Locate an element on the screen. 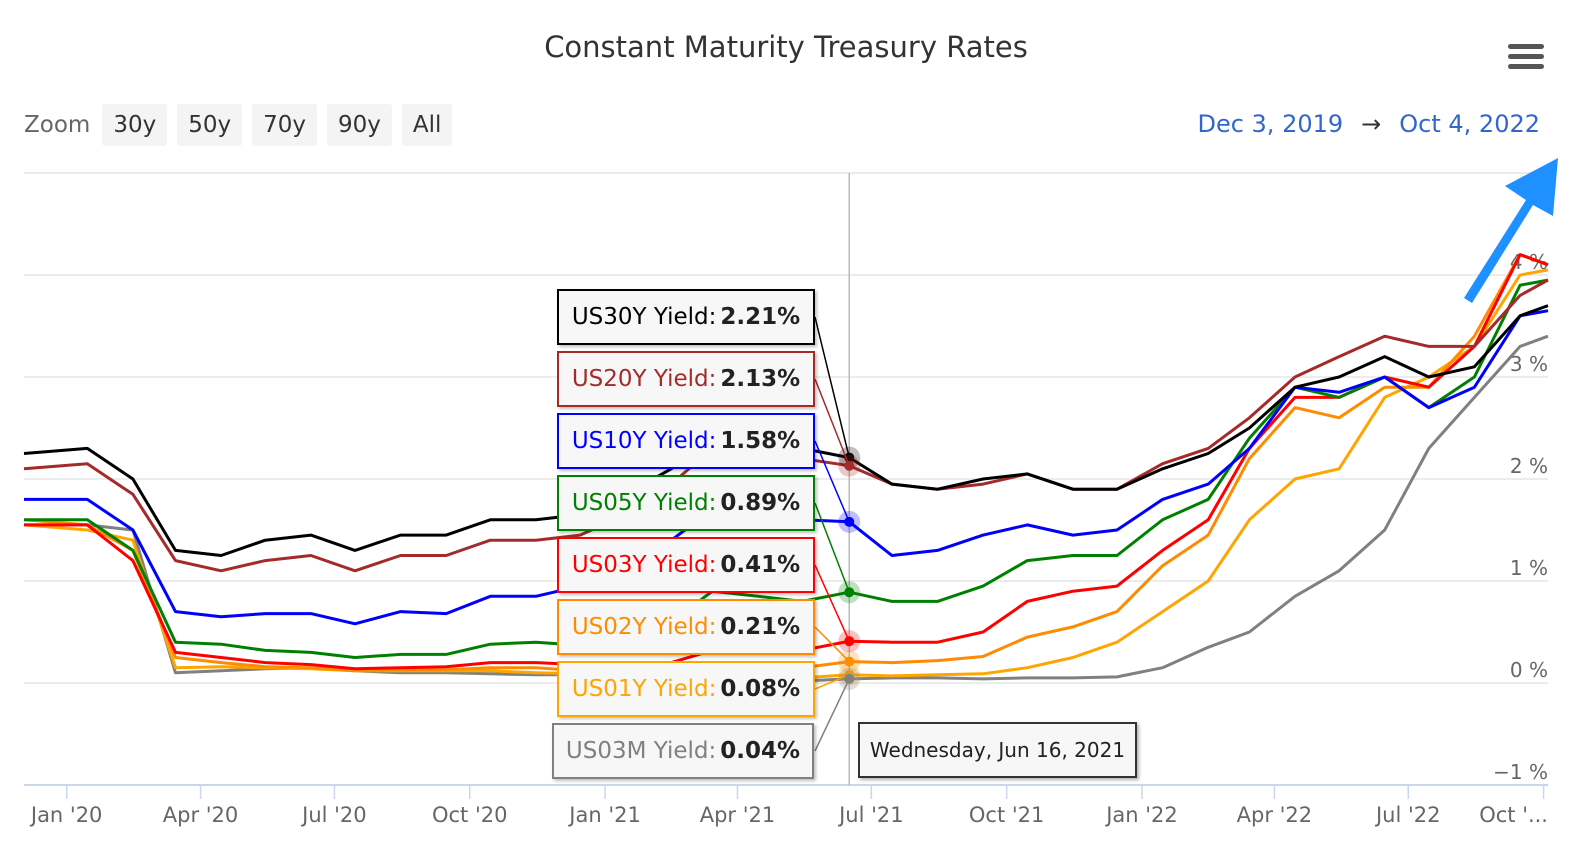 The width and height of the screenshot is (1572, 854). zoom-30y-button: 30y is located at coordinates (135, 125).